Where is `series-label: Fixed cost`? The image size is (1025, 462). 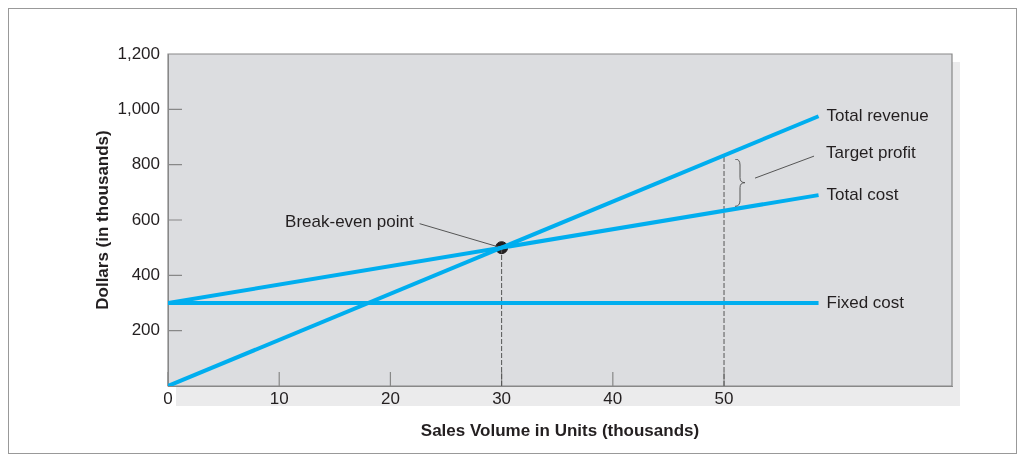
series-label: Fixed cost is located at coordinates (865, 302).